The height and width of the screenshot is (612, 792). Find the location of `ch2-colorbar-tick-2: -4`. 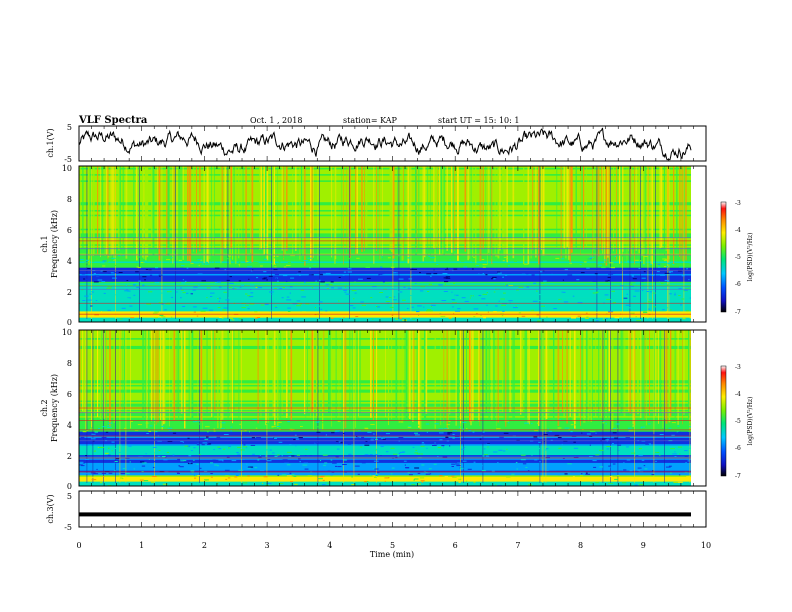

ch2-colorbar-tick-2: -4 is located at coordinates (738, 394).